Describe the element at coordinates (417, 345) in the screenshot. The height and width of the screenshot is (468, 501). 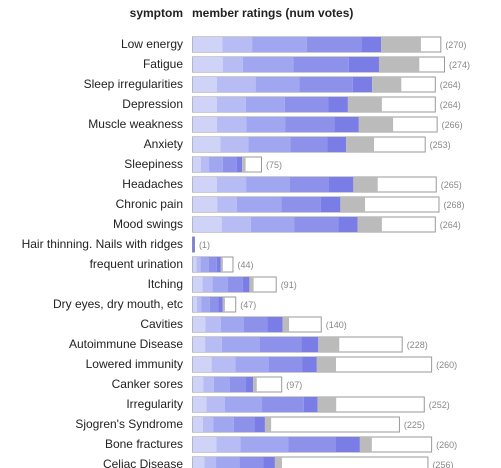
I see `vote-count-label: (228)` at that location.